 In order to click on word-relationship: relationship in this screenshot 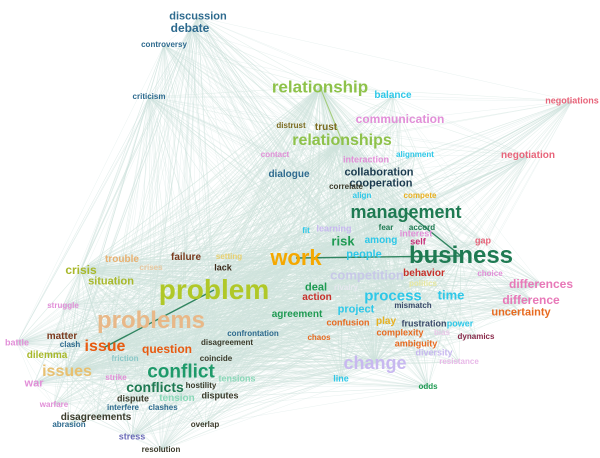, I will do `click(320, 87)`.